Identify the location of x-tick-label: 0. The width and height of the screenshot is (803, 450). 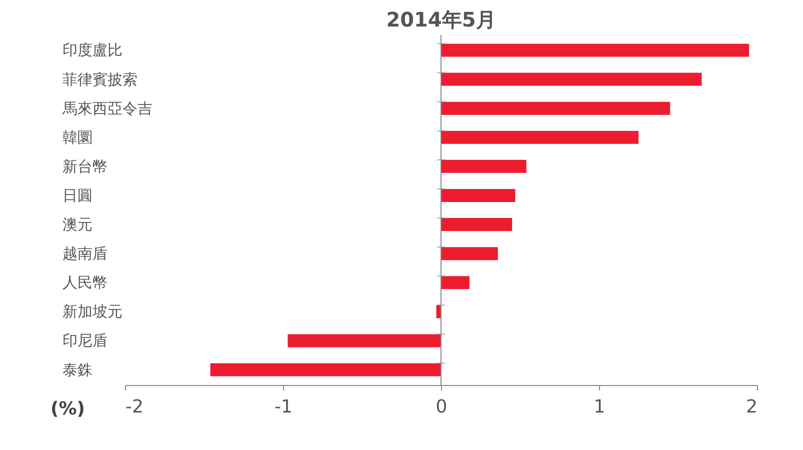
(442, 407).